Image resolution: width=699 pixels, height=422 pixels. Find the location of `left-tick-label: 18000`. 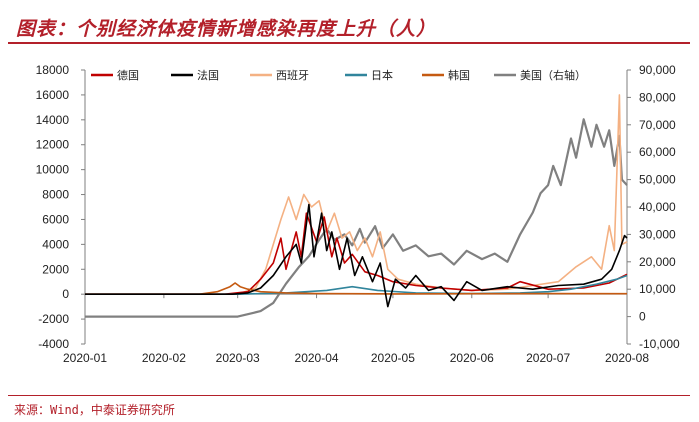

left-tick-label: 18000 is located at coordinates (53, 70).